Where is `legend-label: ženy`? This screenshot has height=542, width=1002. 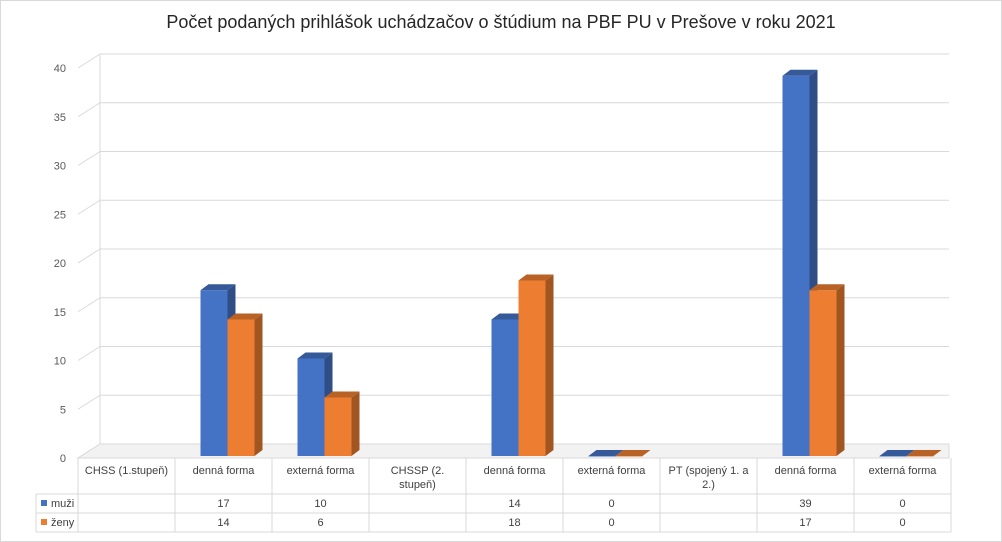
legend-label: ženy is located at coordinates (63, 523).